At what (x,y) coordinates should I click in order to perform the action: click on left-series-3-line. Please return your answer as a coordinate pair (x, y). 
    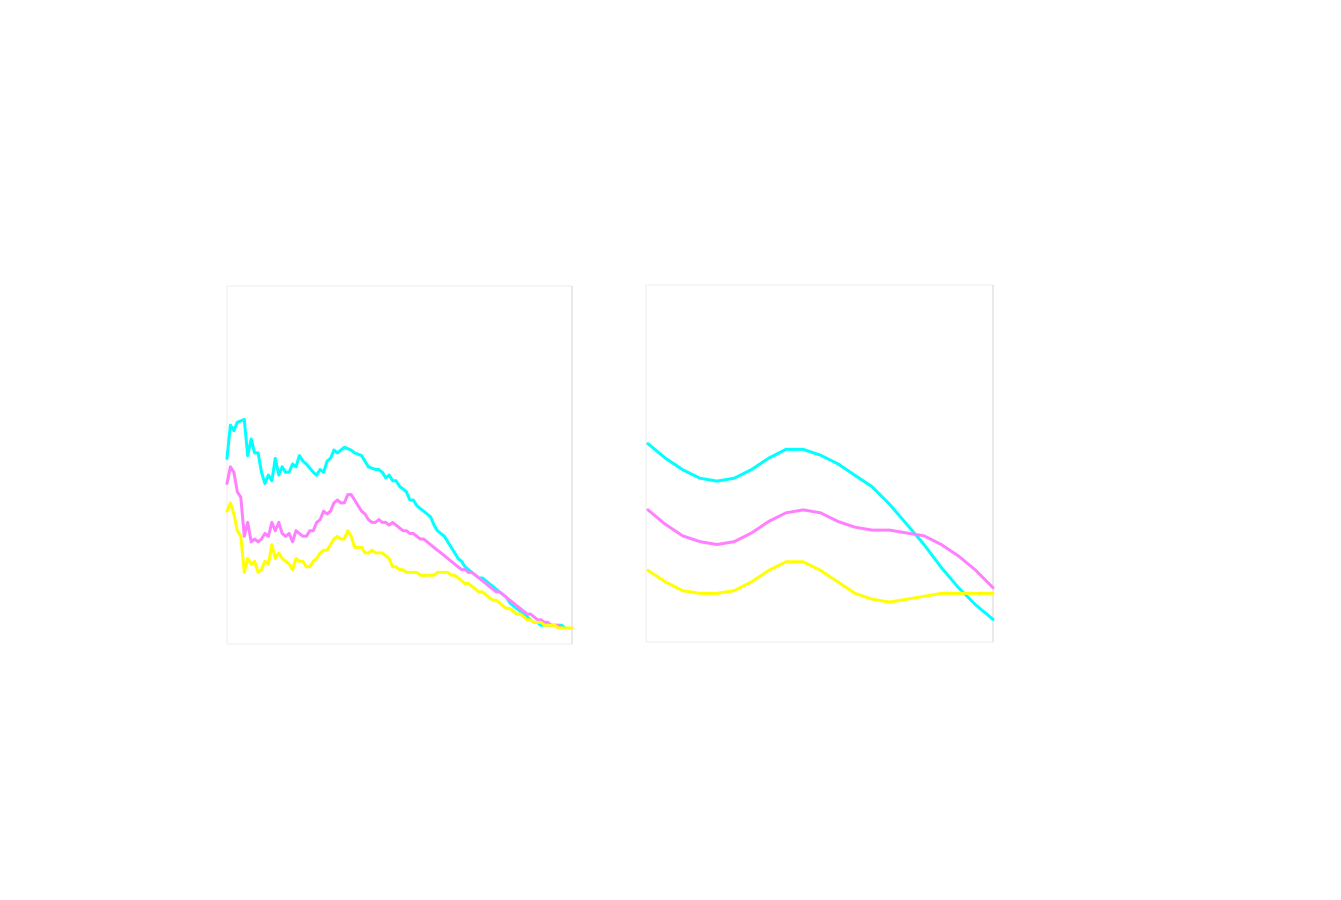
    Looking at the image, I should click on (399, 565).